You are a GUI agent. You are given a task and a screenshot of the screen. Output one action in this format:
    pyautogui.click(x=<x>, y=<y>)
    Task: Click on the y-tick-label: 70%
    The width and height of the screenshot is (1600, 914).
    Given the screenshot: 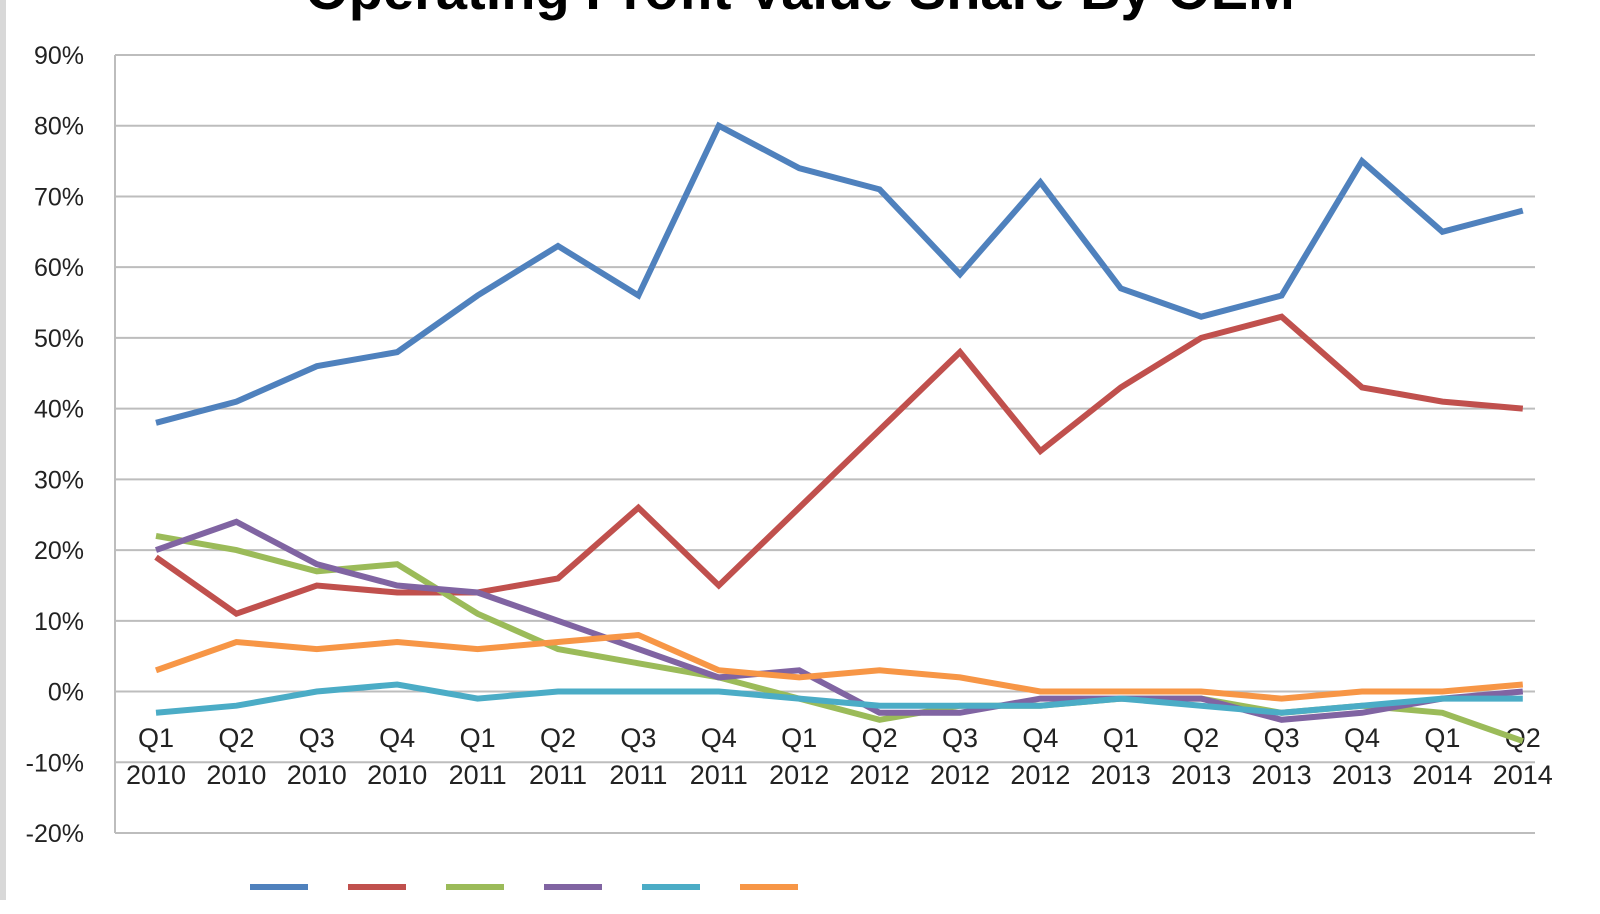 What is the action you would take?
    pyautogui.click(x=59, y=197)
    